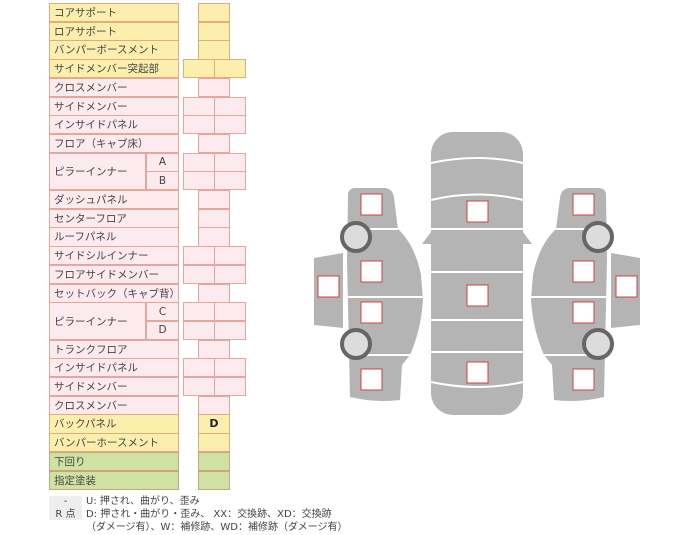 The width and height of the screenshot is (692, 535). I want to click on legend-item: （ダメージ有）、W：補修跡、WD：補修跡（ダメージ有）, so click(198, 525).